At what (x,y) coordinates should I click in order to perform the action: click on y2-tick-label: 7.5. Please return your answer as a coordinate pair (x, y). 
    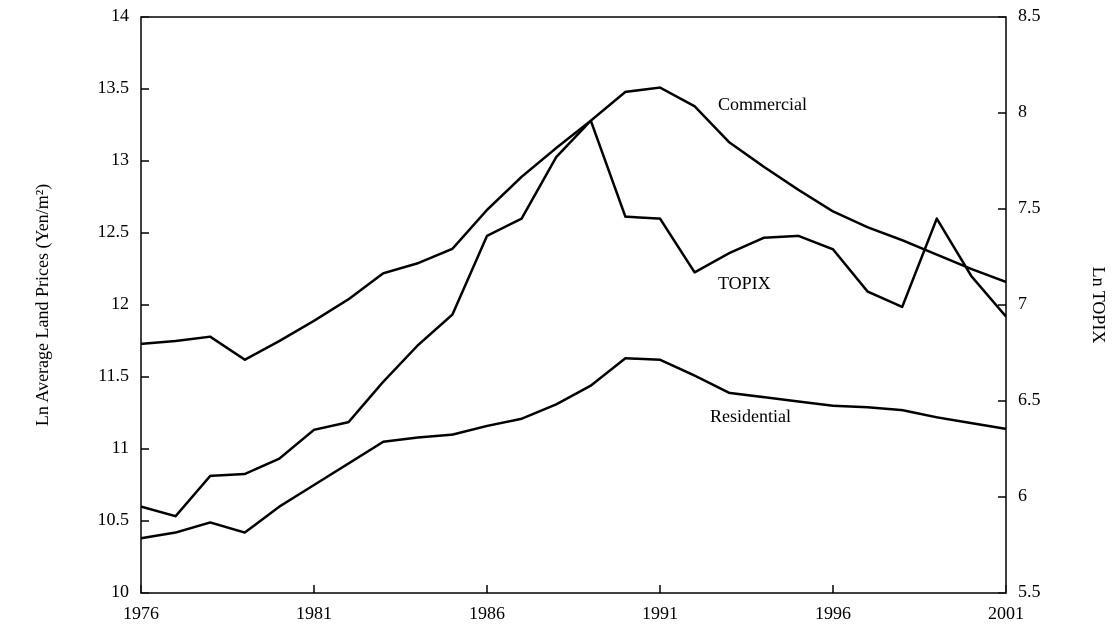
    Looking at the image, I should click on (1029, 207).